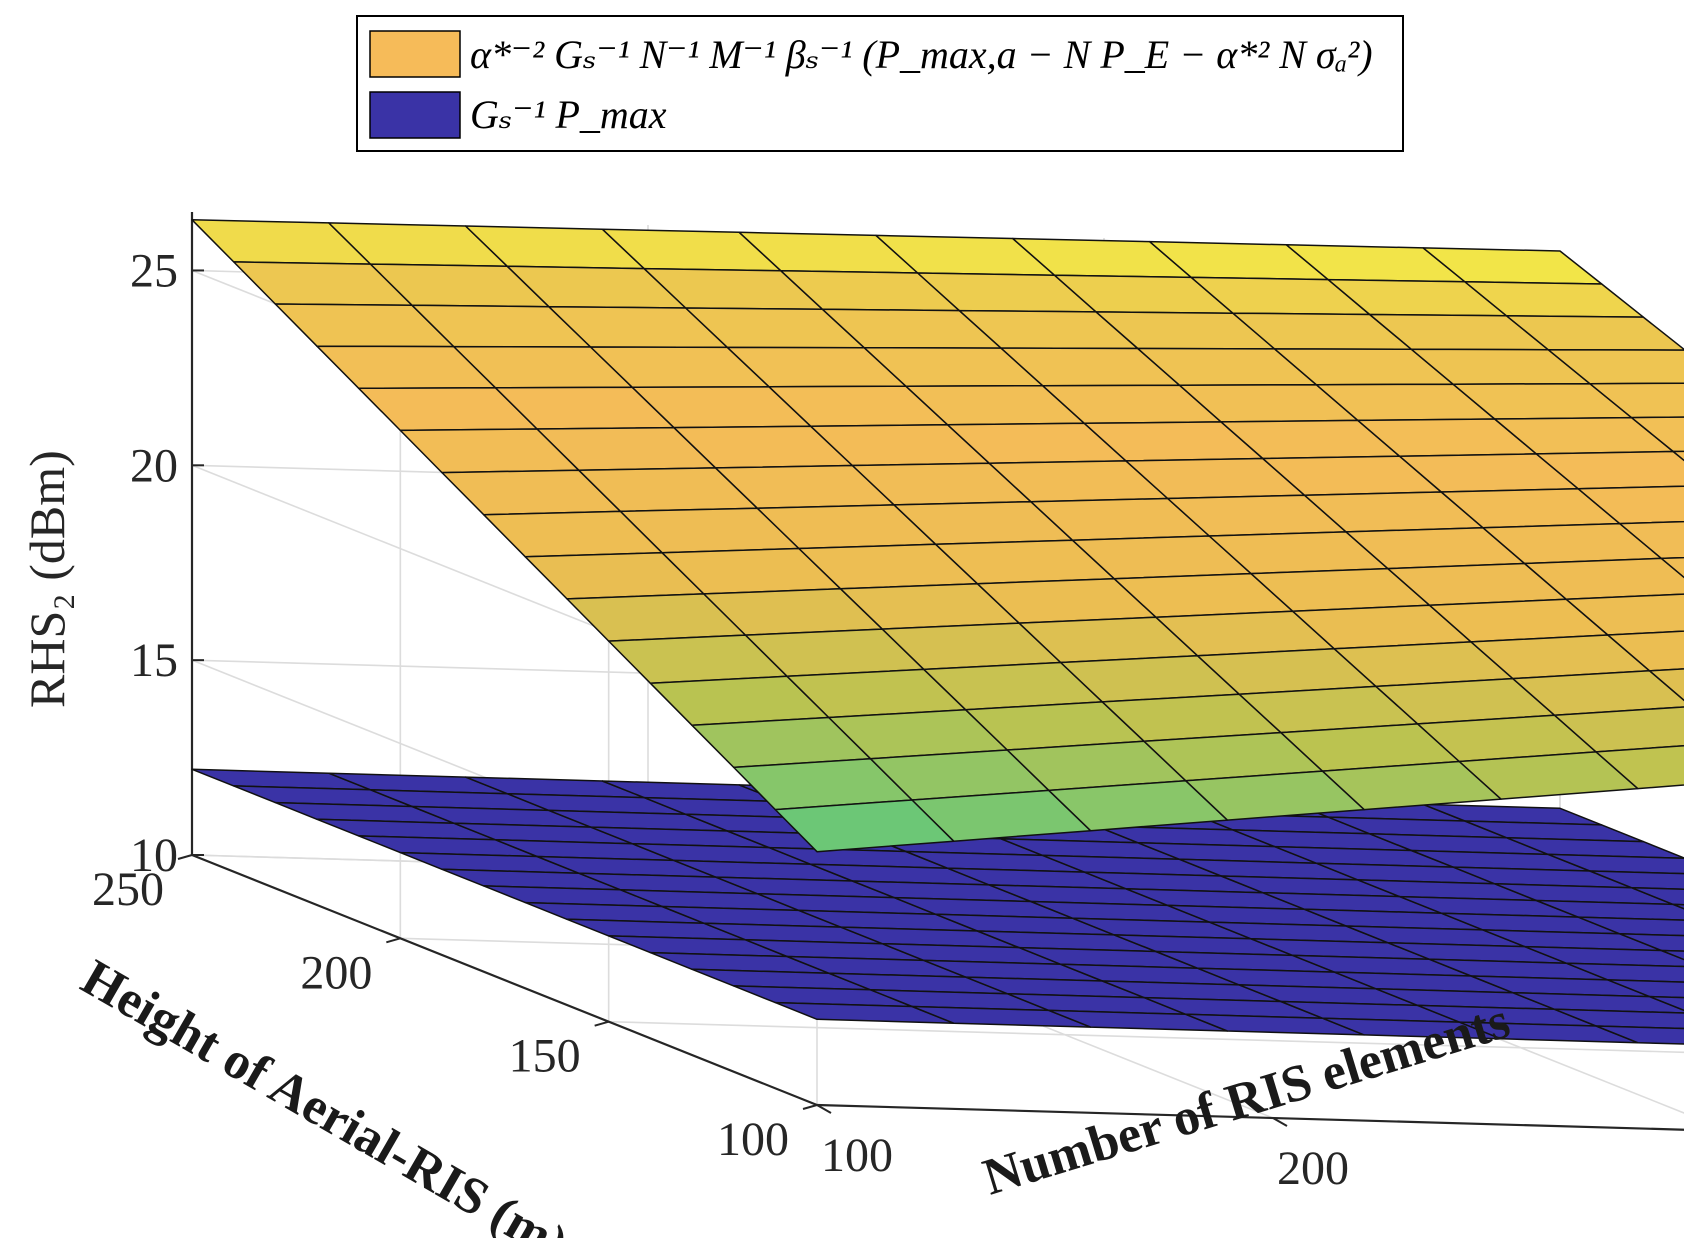 The image size is (1684, 1238). Describe the element at coordinates (415, 54) in the screenshot. I see `legend-swatch-upper` at that location.